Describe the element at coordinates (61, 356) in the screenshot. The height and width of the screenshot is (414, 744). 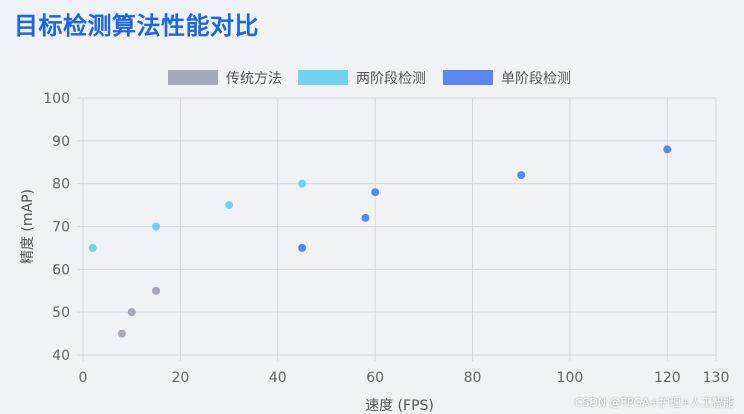
I see `y-tick-label: 40` at that location.